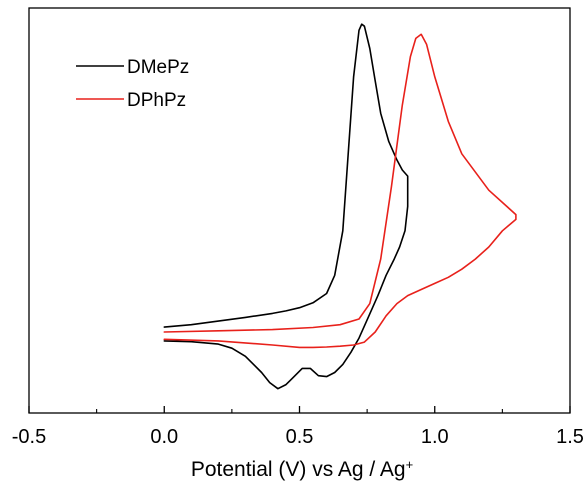  What do you see at coordinates (570, 437) in the screenshot?
I see `x-tick-label: 1.5` at bounding box center [570, 437].